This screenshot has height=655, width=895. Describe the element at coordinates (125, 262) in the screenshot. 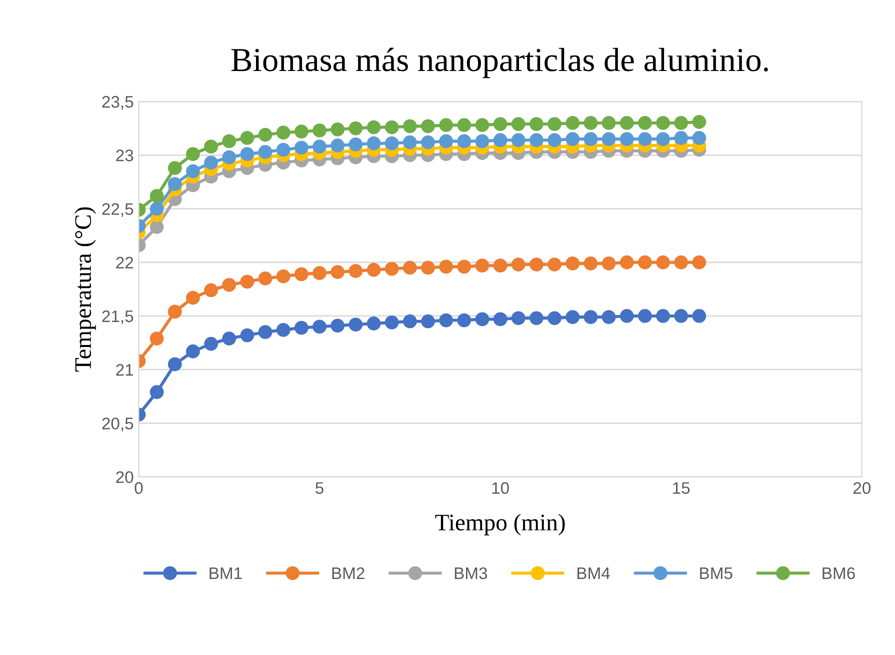

I see `y-tick-label: 22` at that location.